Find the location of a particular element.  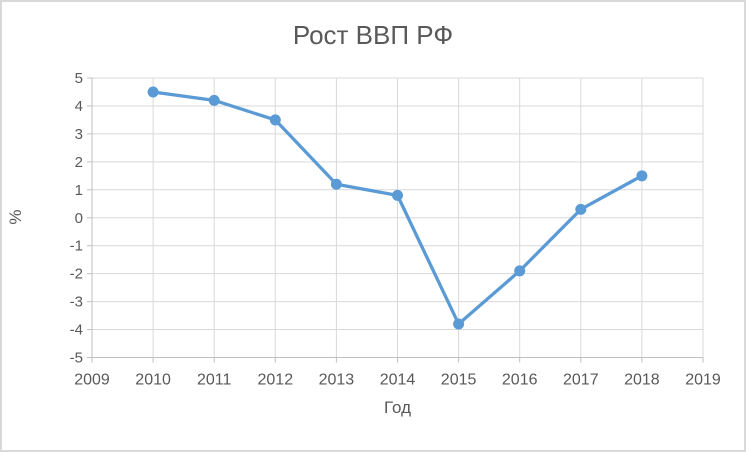

data-point-2014 is located at coordinates (397, 195).